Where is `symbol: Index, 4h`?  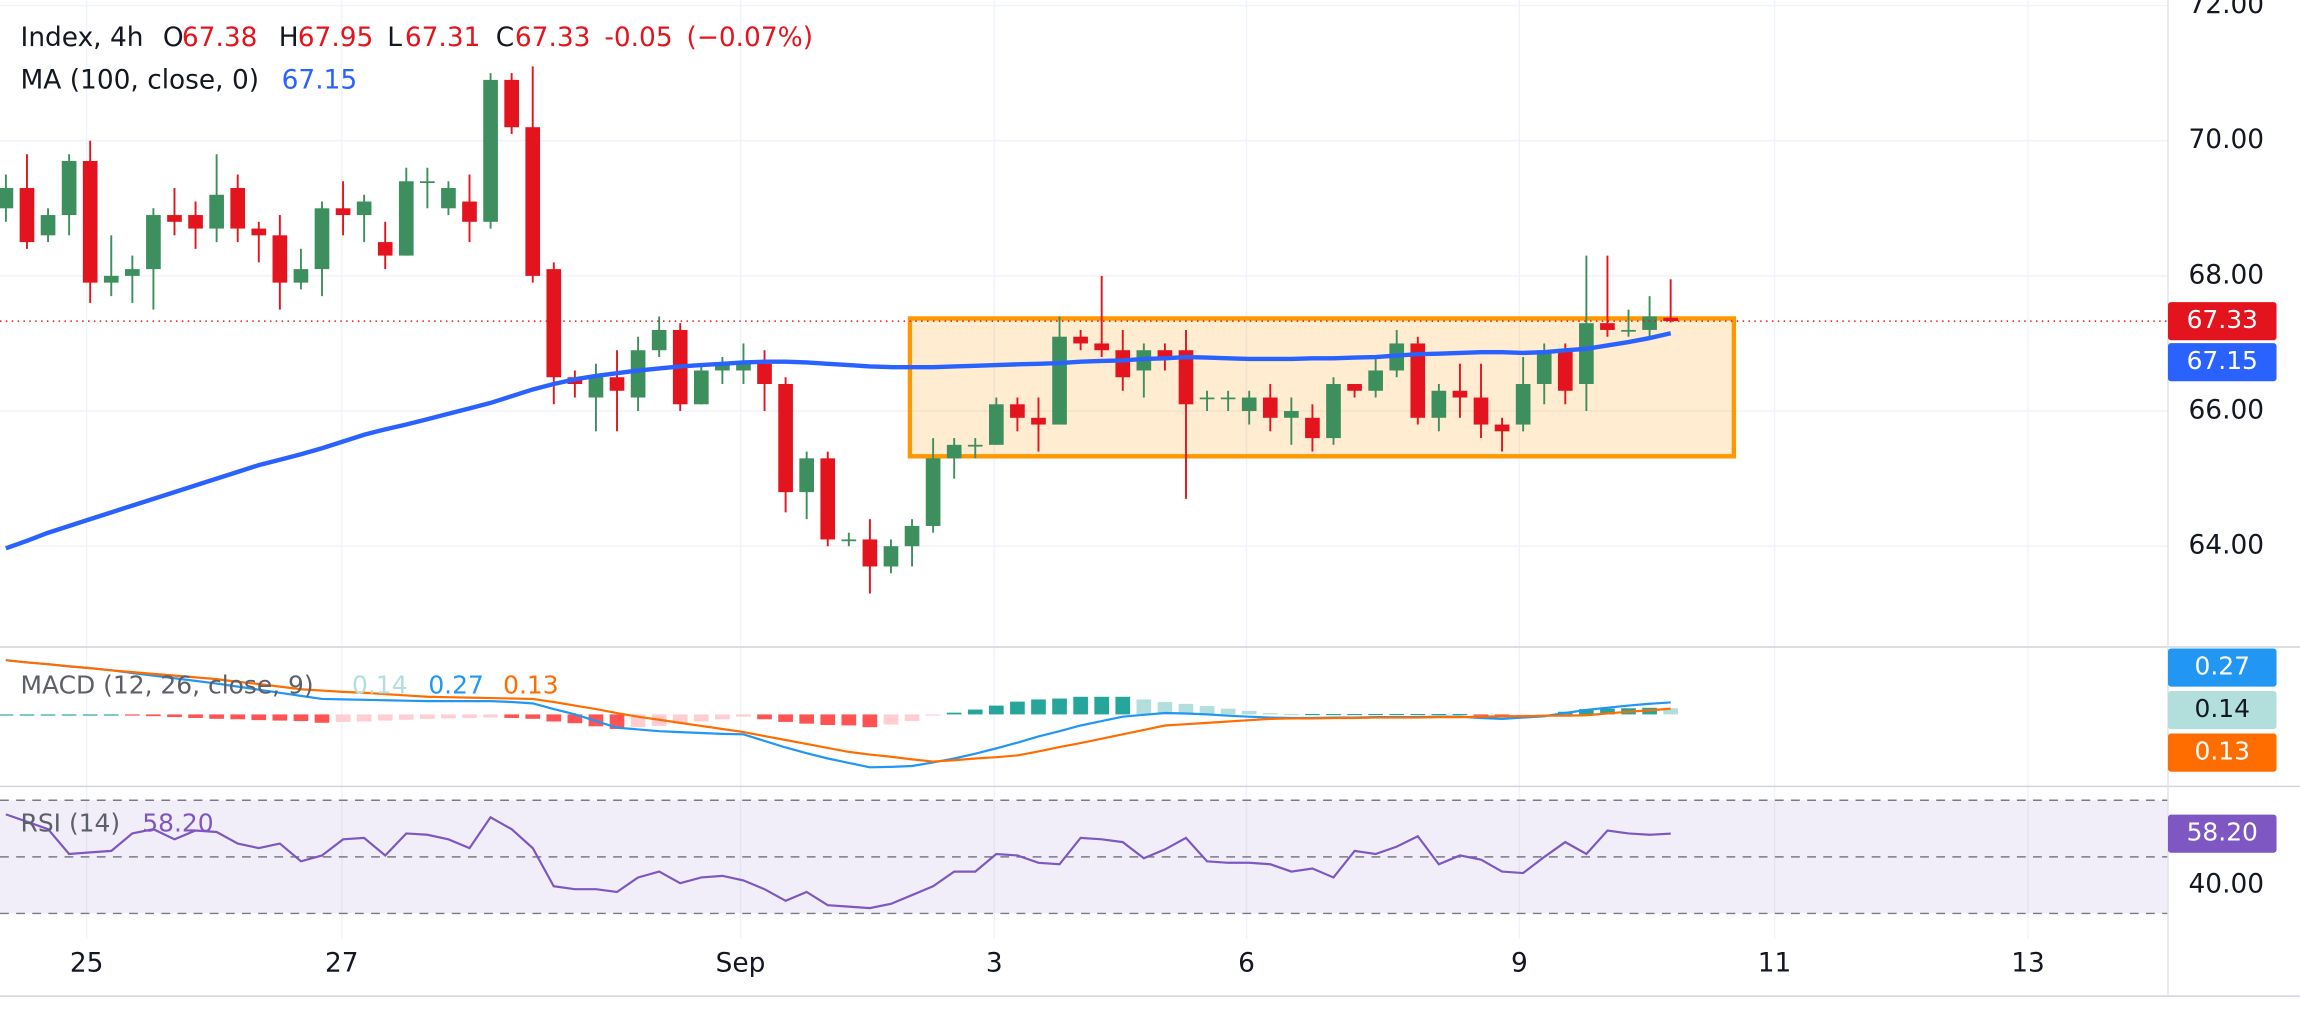
symbol: Index, 4h is located at coordinates (82, 37).